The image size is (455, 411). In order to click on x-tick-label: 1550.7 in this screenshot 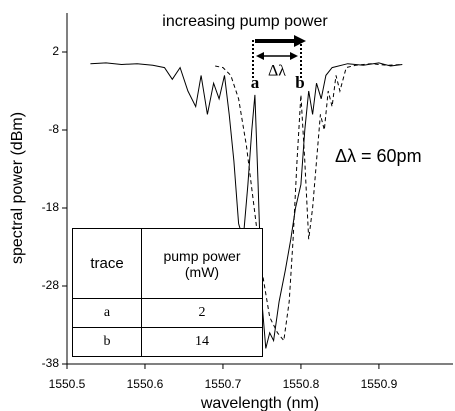, I will do `click(223, 384)`.